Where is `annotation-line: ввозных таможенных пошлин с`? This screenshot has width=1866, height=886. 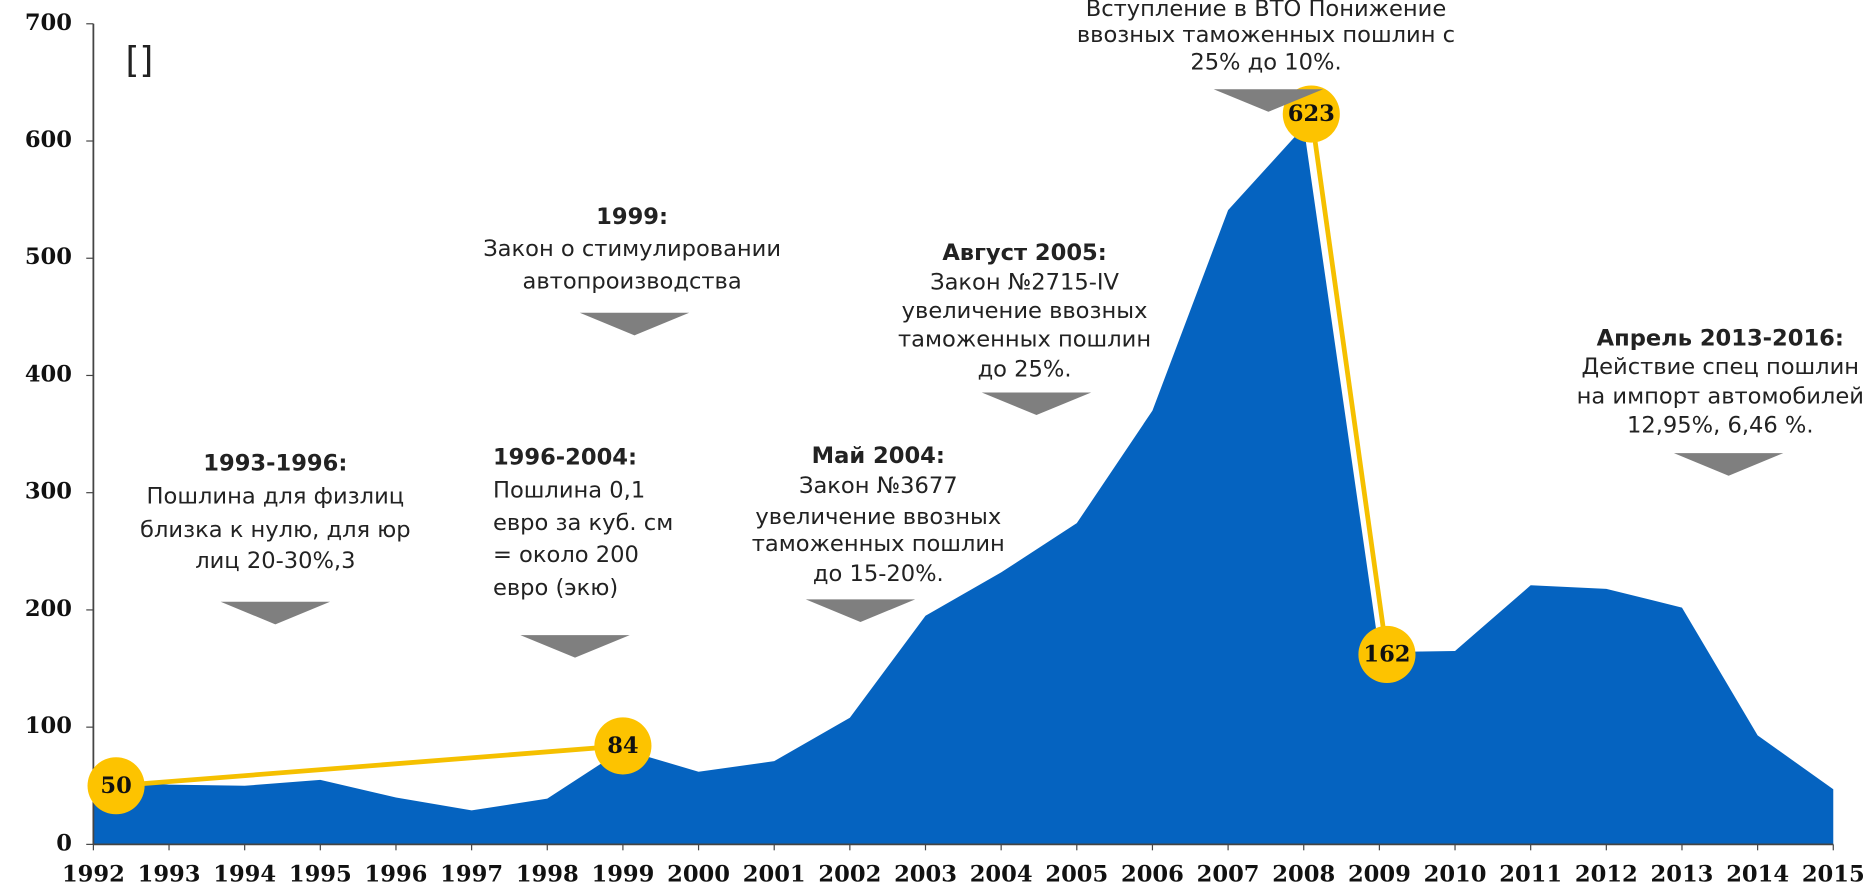 annotation-line: ввозных таможенных пошлин с is located at coordinates (1266, 35).